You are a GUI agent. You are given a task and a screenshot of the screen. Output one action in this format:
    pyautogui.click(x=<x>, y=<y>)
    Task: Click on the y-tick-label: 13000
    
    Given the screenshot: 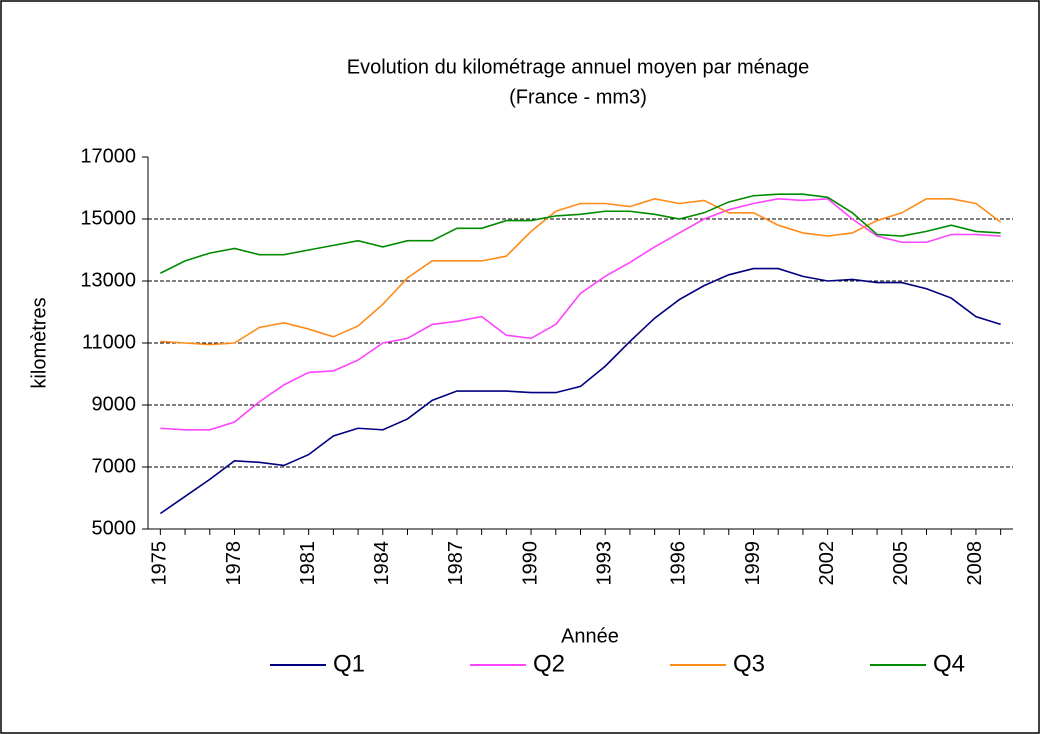 What is the action you would take?
    pyautogui.click(x=108, y=280)
    